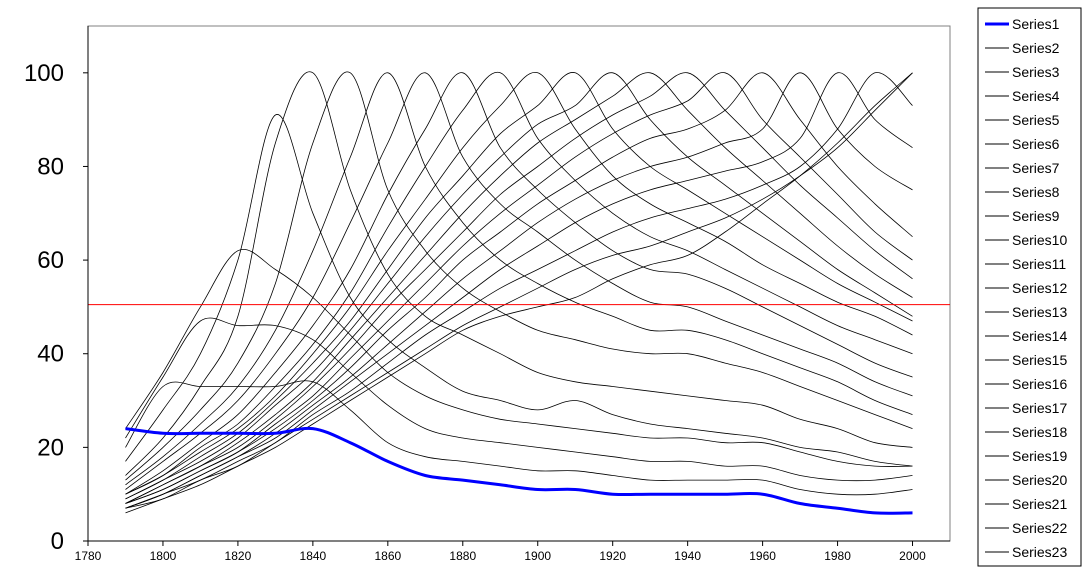 This screenshot has width=1087, height=582. What do you see at coordinates (1039, 336) in the screenshot?
I see `legend-label: Series14` at bounding box center [1039, 336].